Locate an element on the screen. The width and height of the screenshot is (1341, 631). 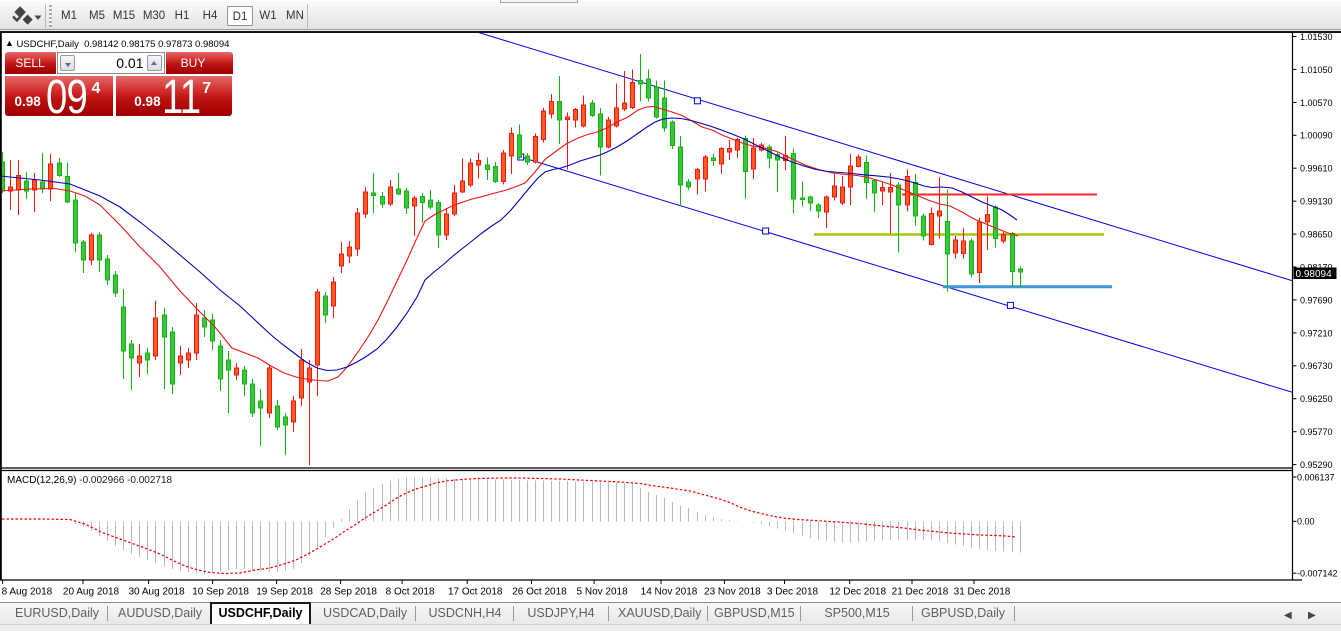
svg-text: 14 Nov 2018 is located at coordinates (669, 592).